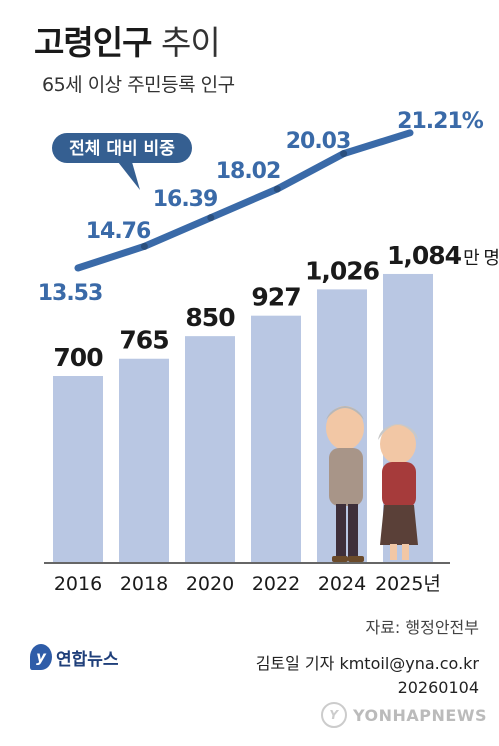 The image size is (499, 746). I want to click on ratio-value-label: 14.76, so click(118, 231).